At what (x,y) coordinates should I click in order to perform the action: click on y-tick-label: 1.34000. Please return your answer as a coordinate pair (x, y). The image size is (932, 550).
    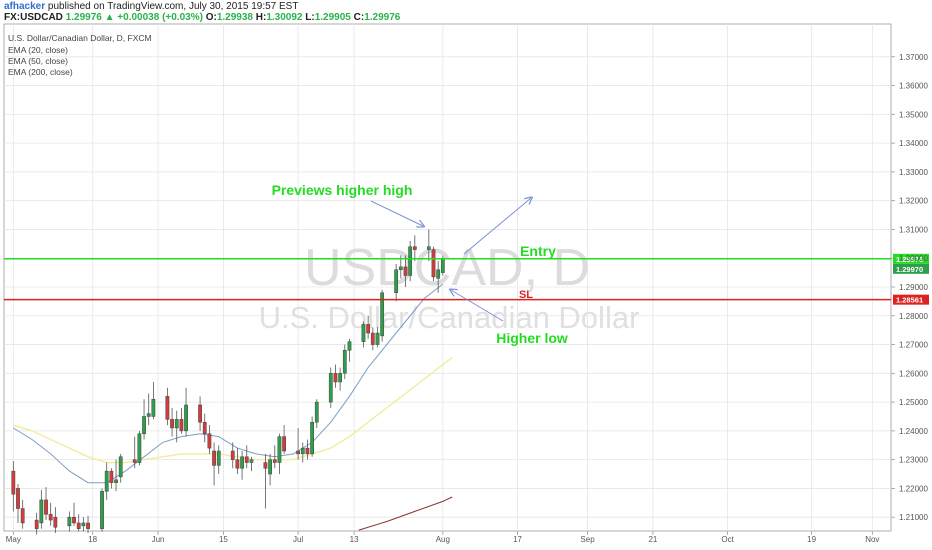
    Looking at the image, I should click on (913, 143).